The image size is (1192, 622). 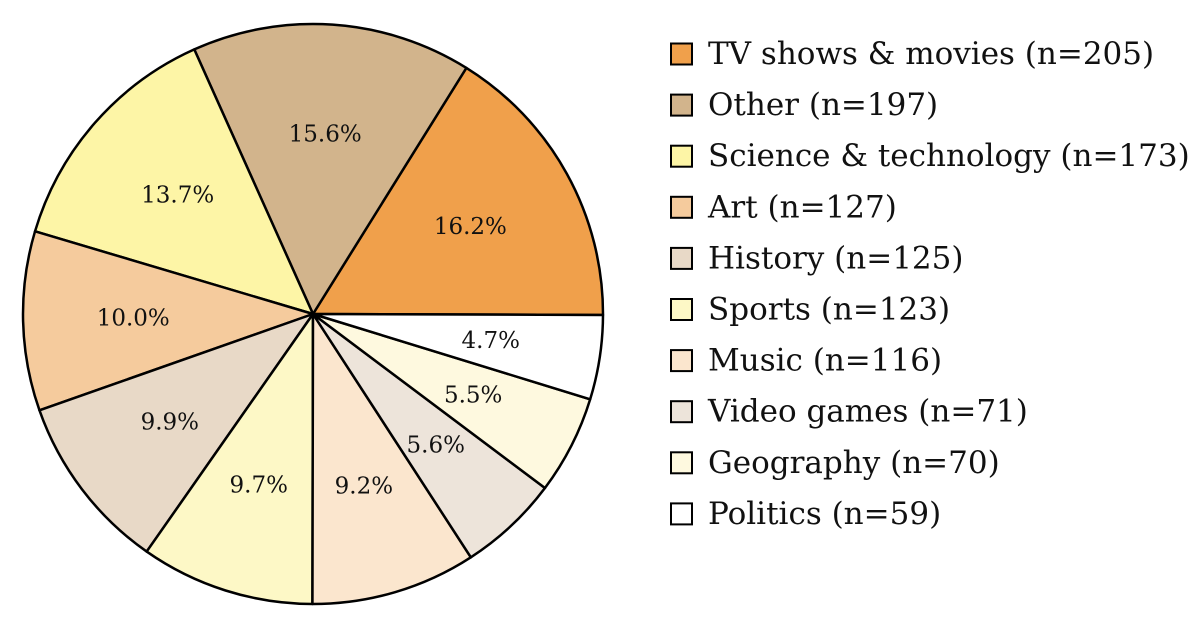 I want to click on slice-percentage-label: 4.7%, so click(x=491, y=341).